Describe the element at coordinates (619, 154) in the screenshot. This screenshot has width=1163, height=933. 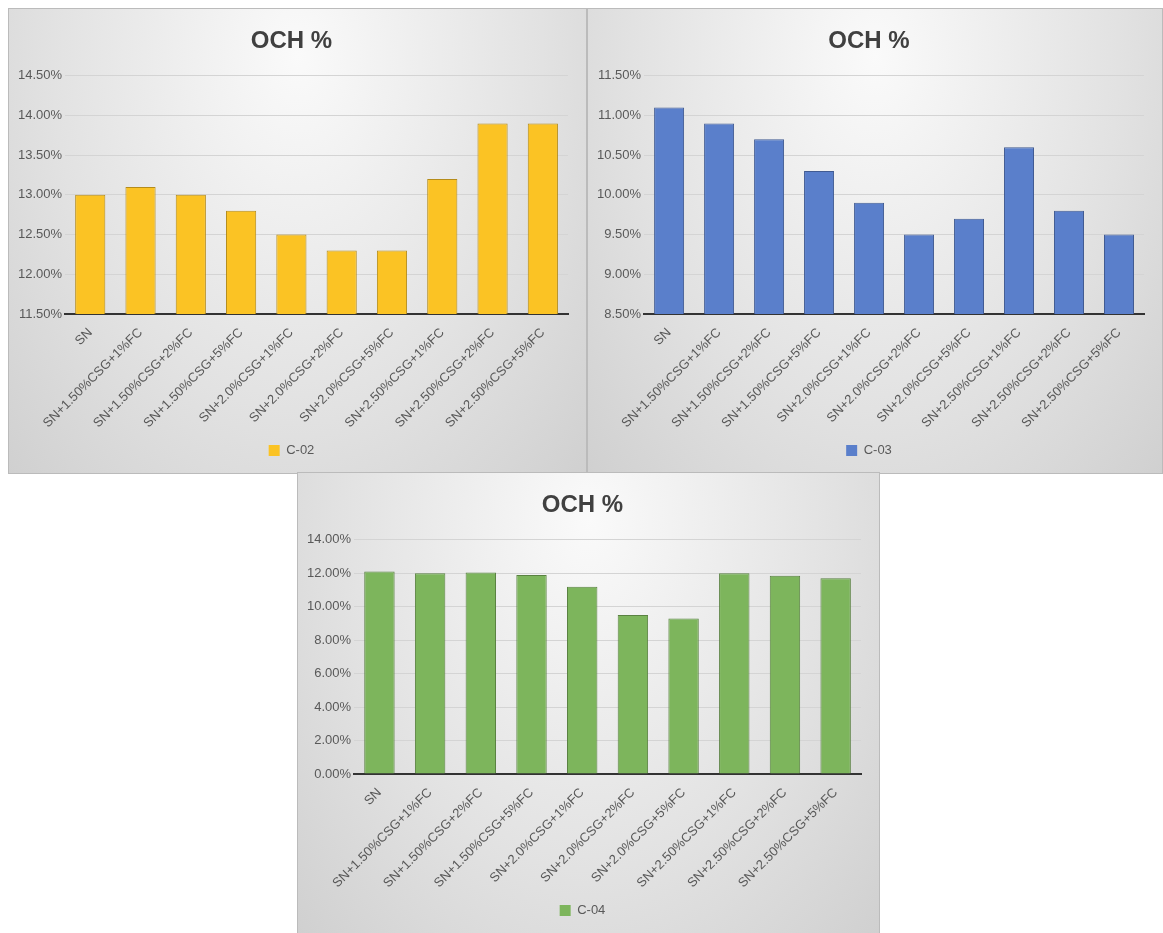
I see `y-tick-label: 10.50%` at that location.